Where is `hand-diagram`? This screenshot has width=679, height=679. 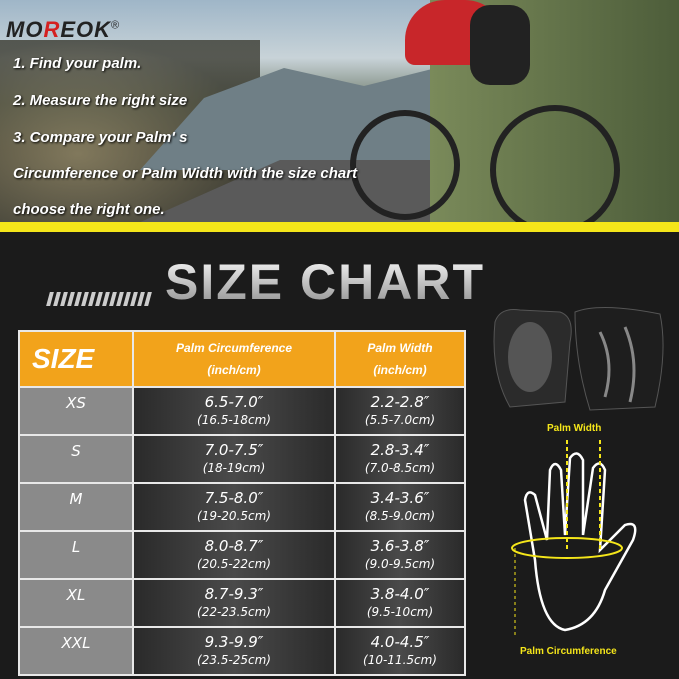 hand-diagram is located at coordinates (574, 537).